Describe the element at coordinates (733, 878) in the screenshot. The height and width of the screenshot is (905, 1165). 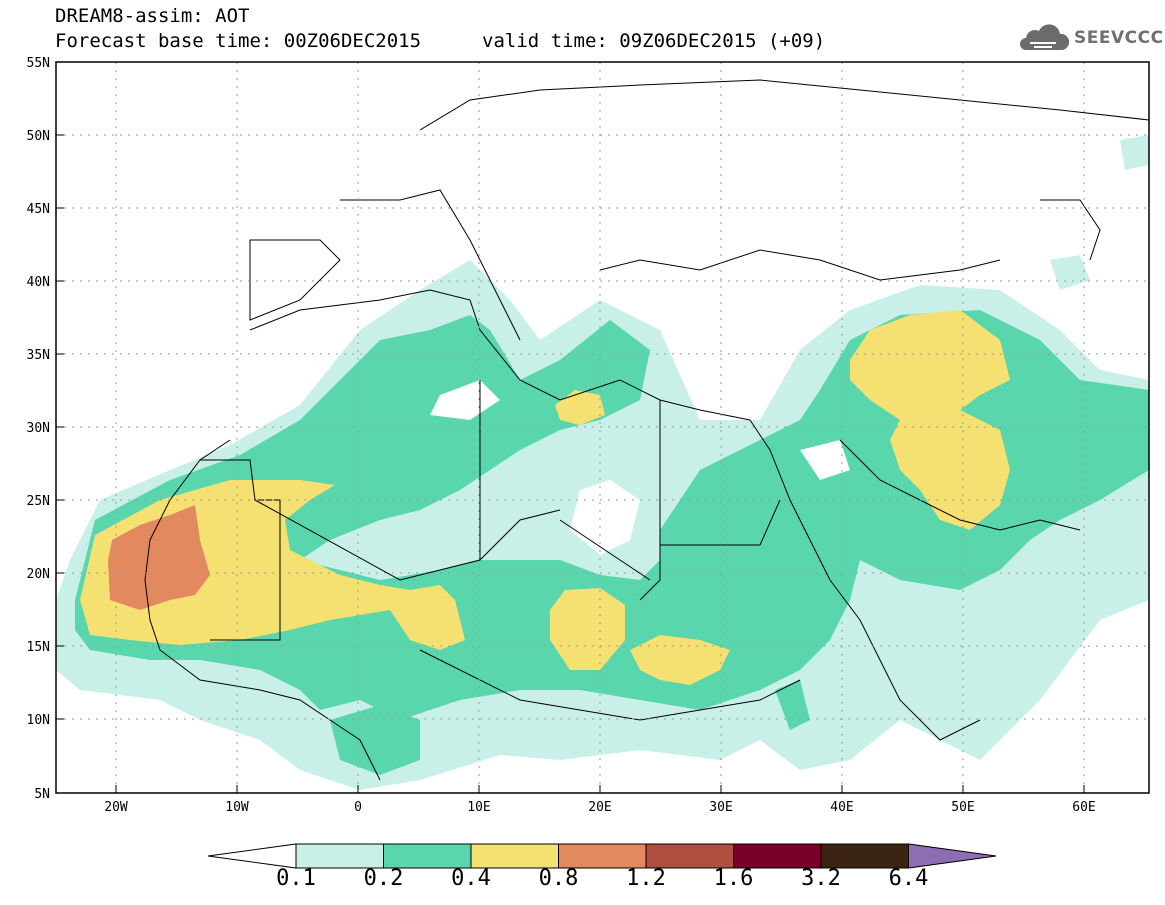
I see `colorbar-label: 1.6` at that location.